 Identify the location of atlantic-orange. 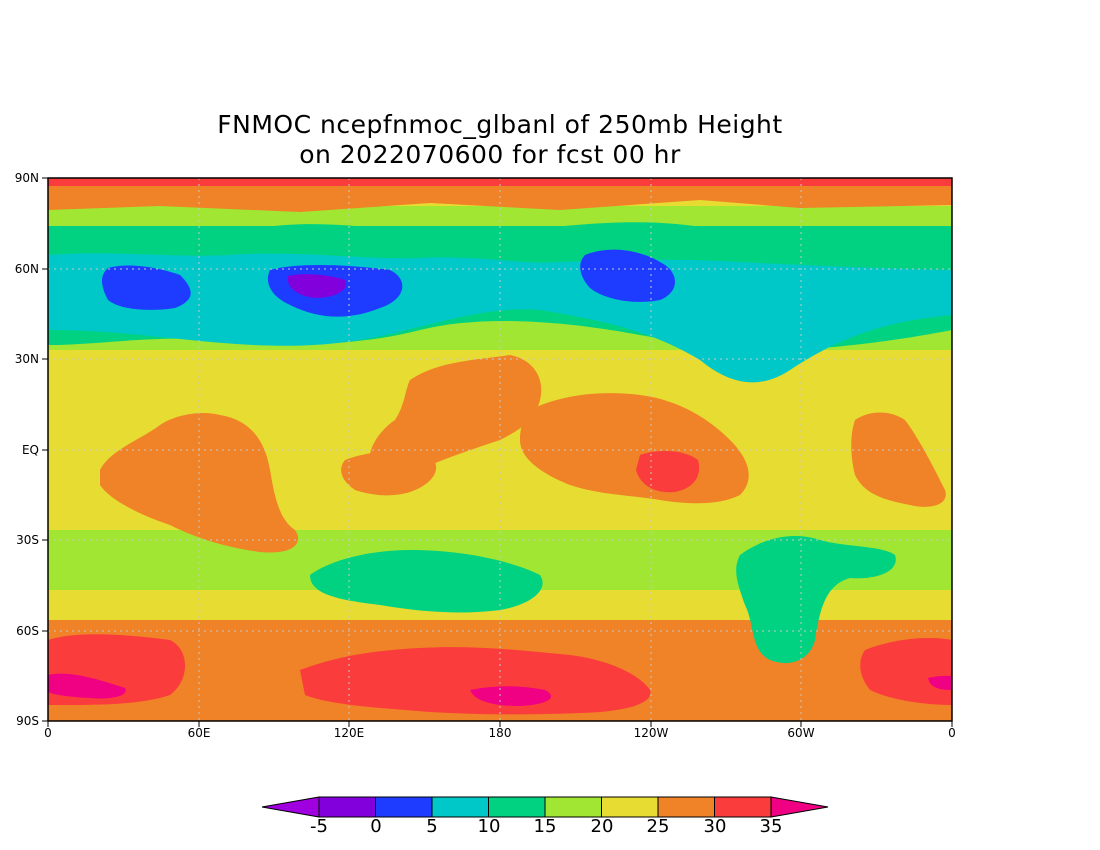
(898, 459).